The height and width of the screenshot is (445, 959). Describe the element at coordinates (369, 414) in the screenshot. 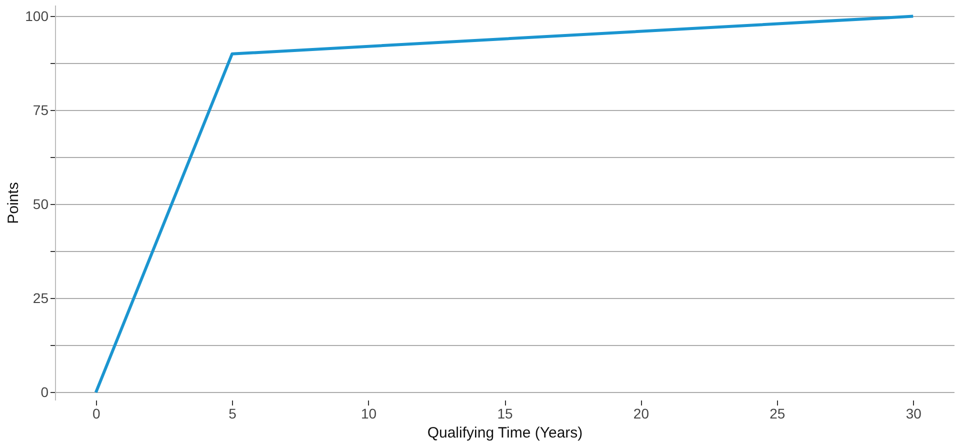

I see `x-tick-label: 10` at that location.